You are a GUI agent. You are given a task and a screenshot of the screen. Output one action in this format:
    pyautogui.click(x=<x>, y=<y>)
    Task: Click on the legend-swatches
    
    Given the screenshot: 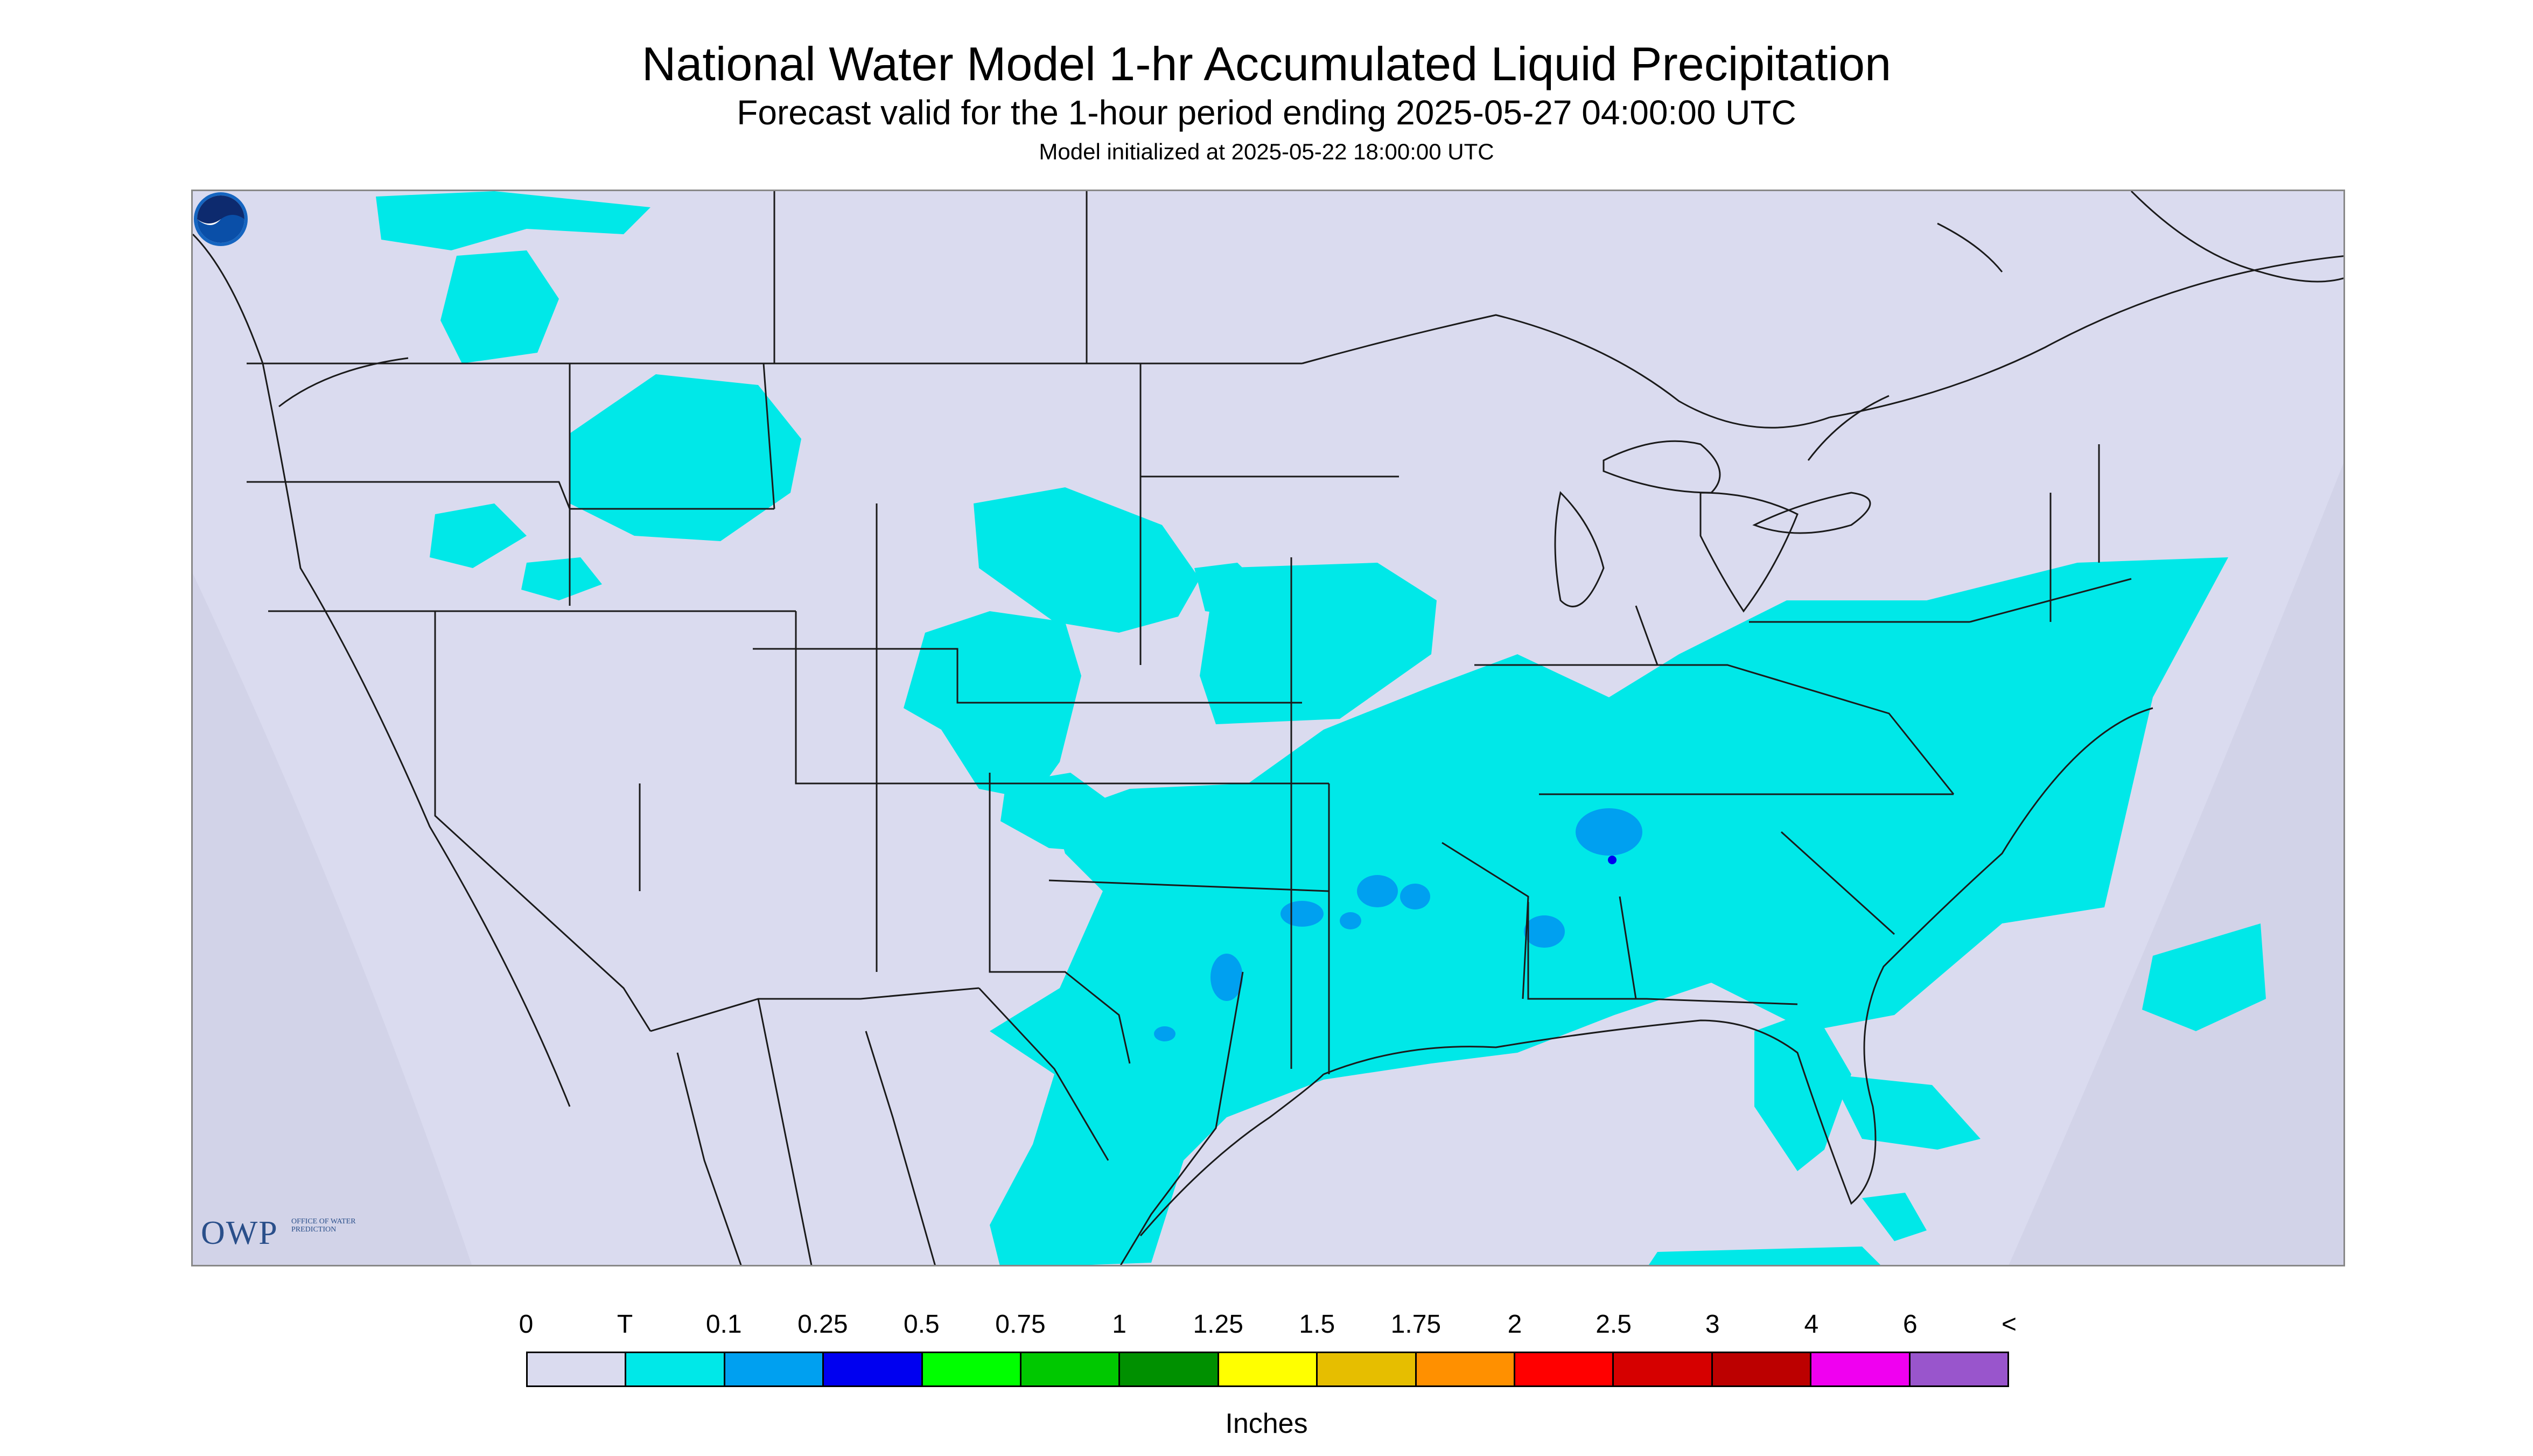 What is the action you would take?
    pyautogui.click(x=1267, y=1369)
    